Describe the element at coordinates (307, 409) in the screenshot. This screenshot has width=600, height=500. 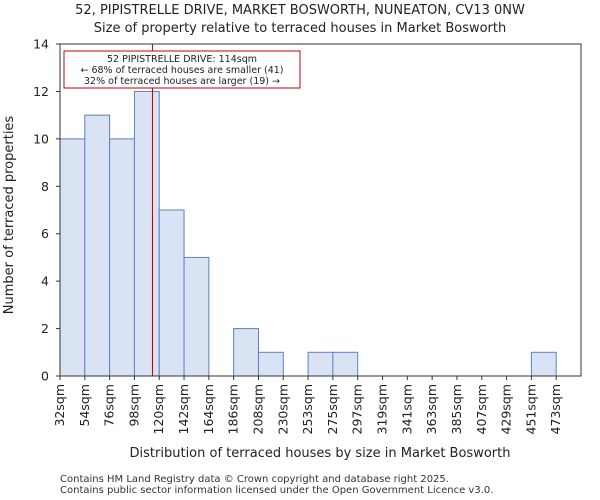
I see `x-tick-label: 253sqm` at that location.